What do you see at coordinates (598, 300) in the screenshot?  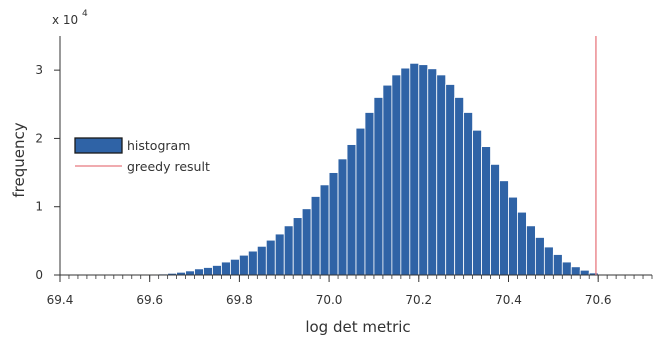 I see `x-tick-label: 70.6` at bounding box center [598, 300].